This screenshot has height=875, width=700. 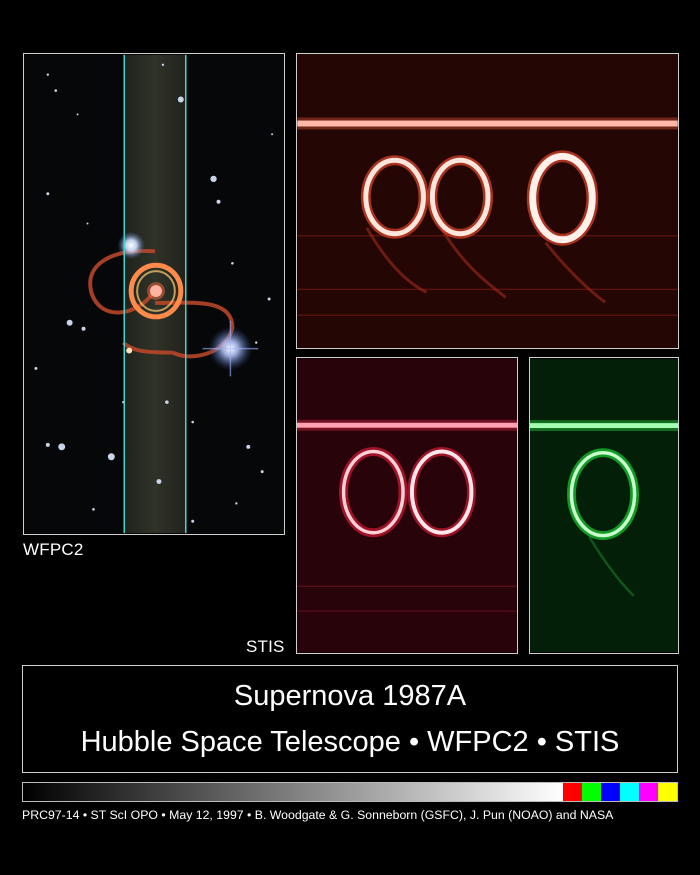 I want to click on swatch-blue, so click(x=610, y=792).